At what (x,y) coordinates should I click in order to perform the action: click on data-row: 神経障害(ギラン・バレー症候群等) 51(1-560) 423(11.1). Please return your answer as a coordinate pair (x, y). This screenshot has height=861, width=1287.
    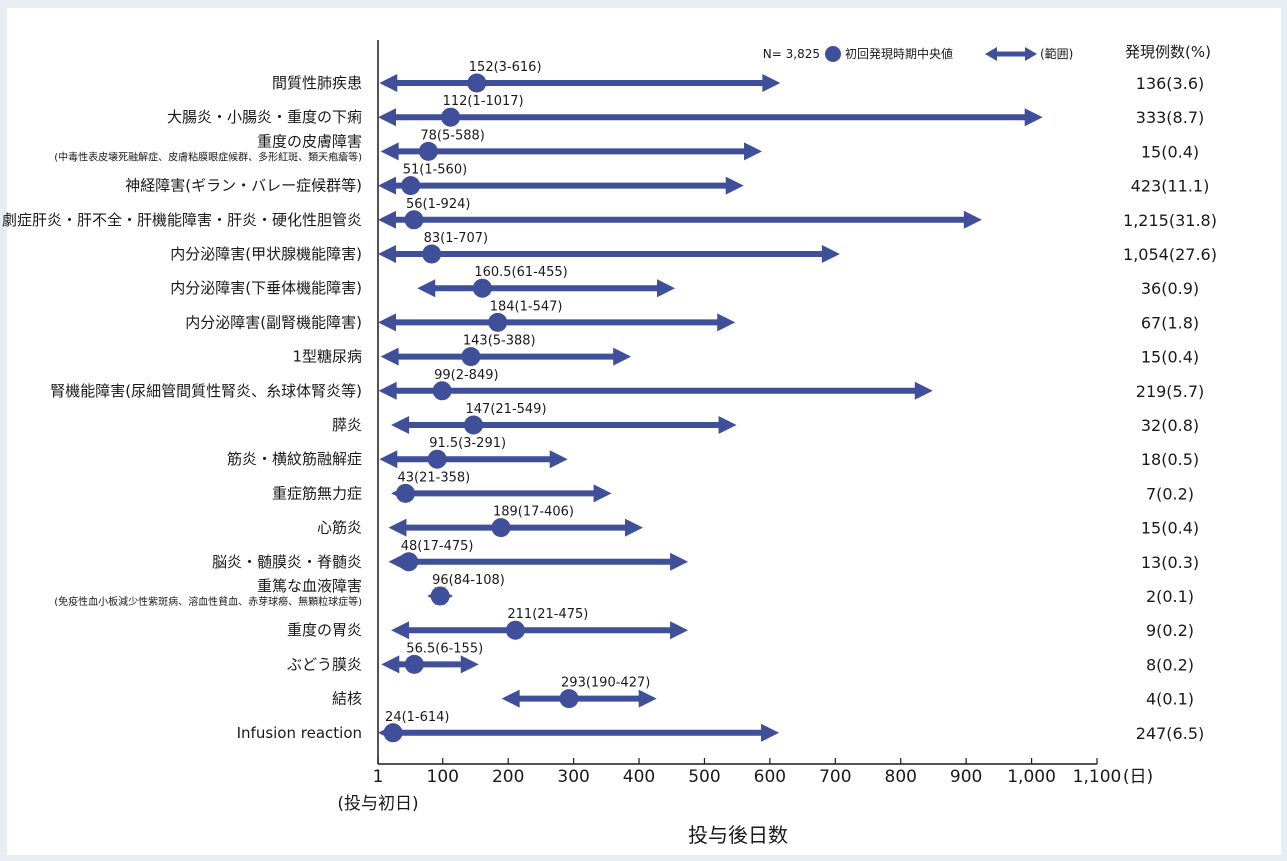
    Looking at the image, I should click on (667, 179).